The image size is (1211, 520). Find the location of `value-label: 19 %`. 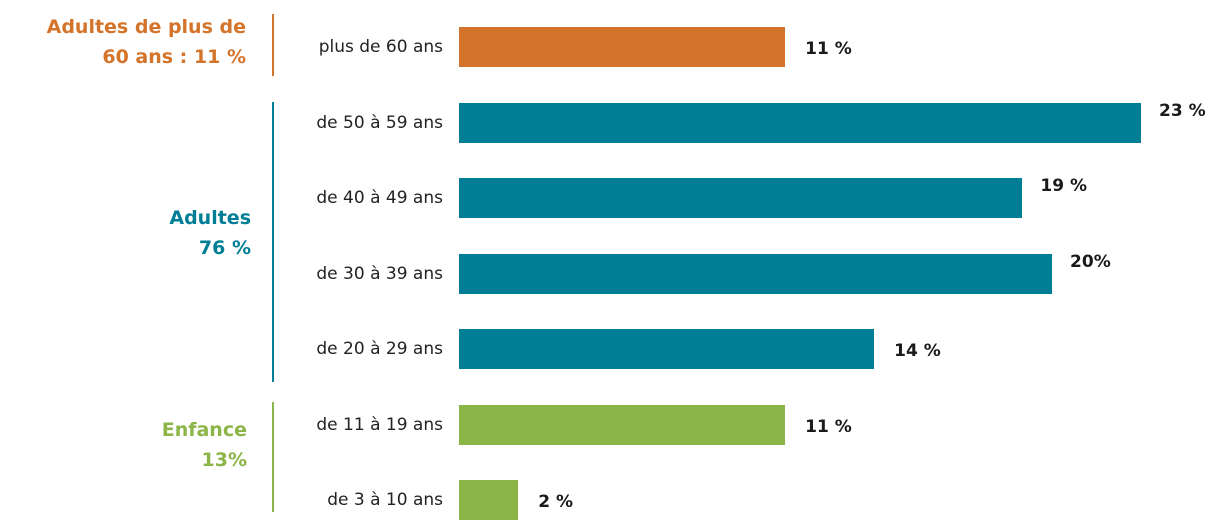

value-label: 19 % is located at coordinates (1063, 186).